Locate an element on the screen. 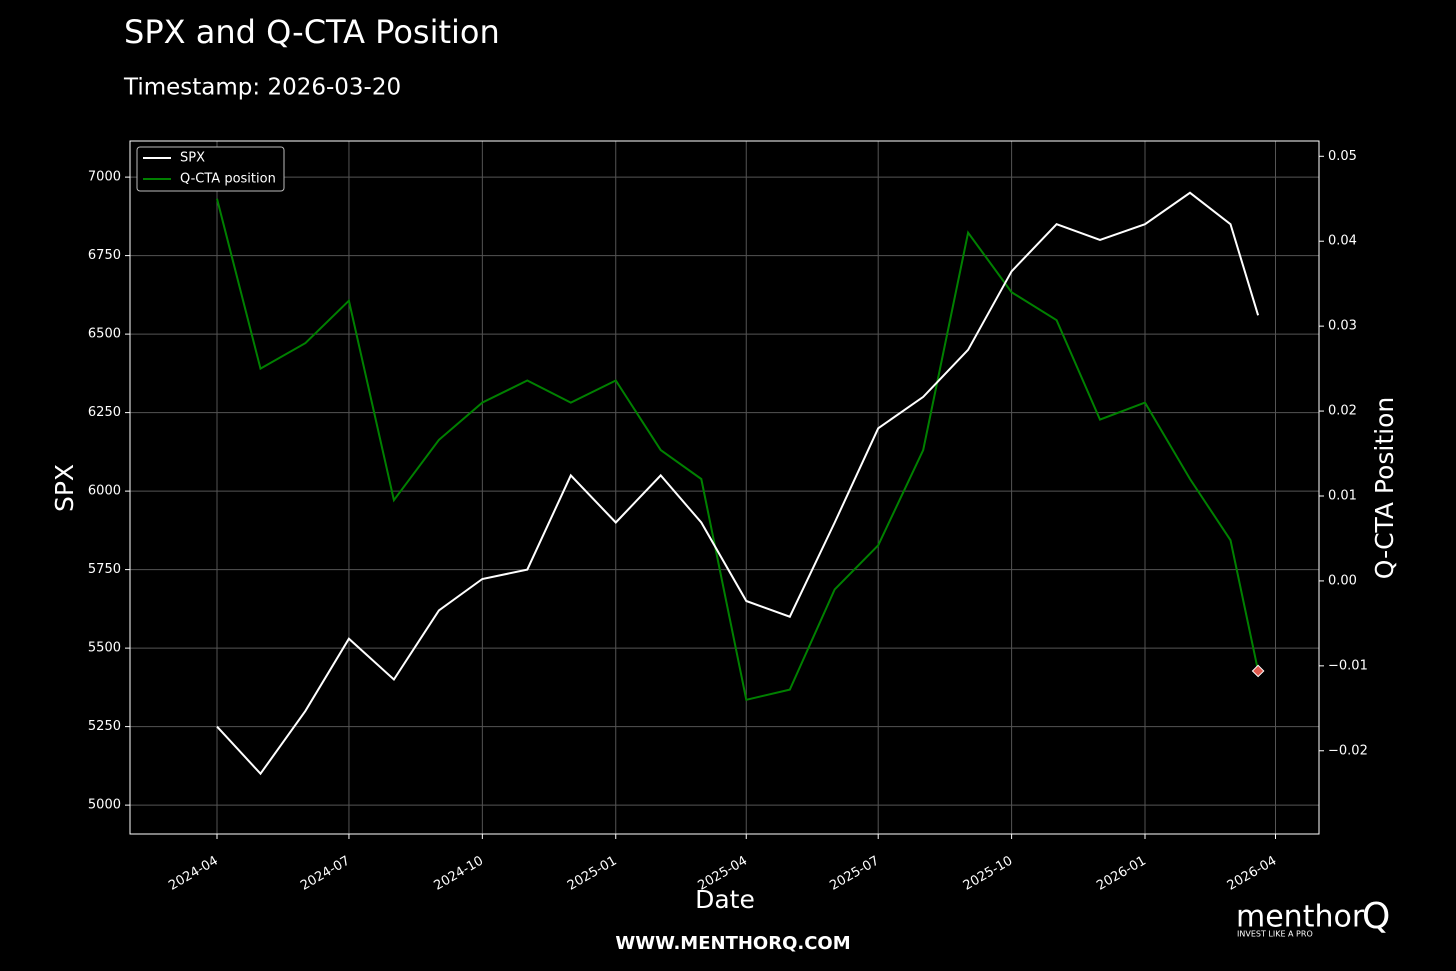 This screenshot has width=1456, height=971. y2-tick-label: 0.02 is located at coordinates (1342, 411).